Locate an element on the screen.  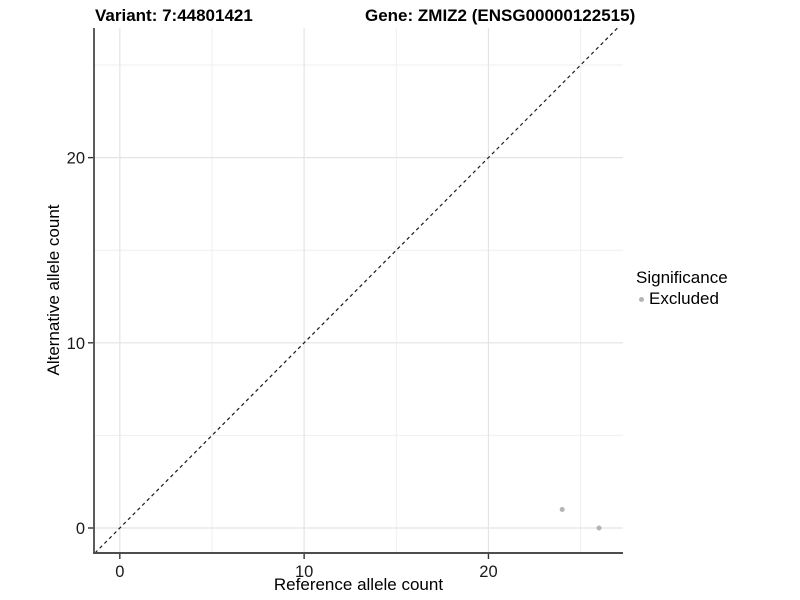
y-tick-label: 0 is located at coordinates (80, 529).